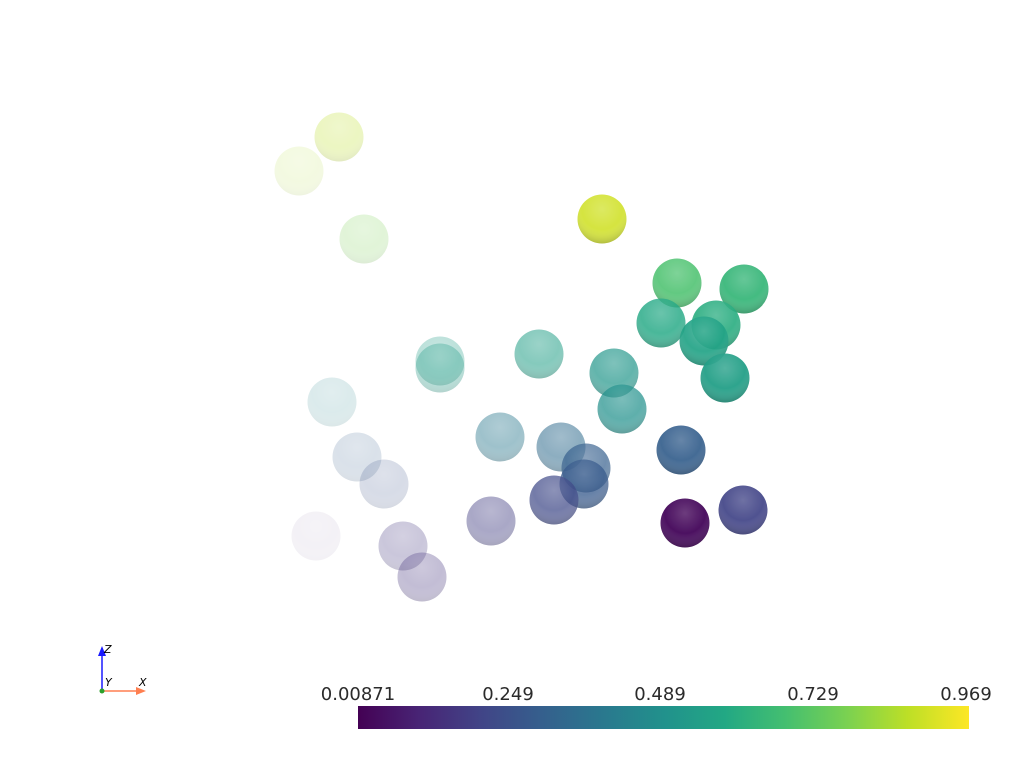 This screenshot has height=768, width=1024. I want to click on scalar-bar: 0.00871 0.249 0.489 0.729 0.969, so click(656, 706).